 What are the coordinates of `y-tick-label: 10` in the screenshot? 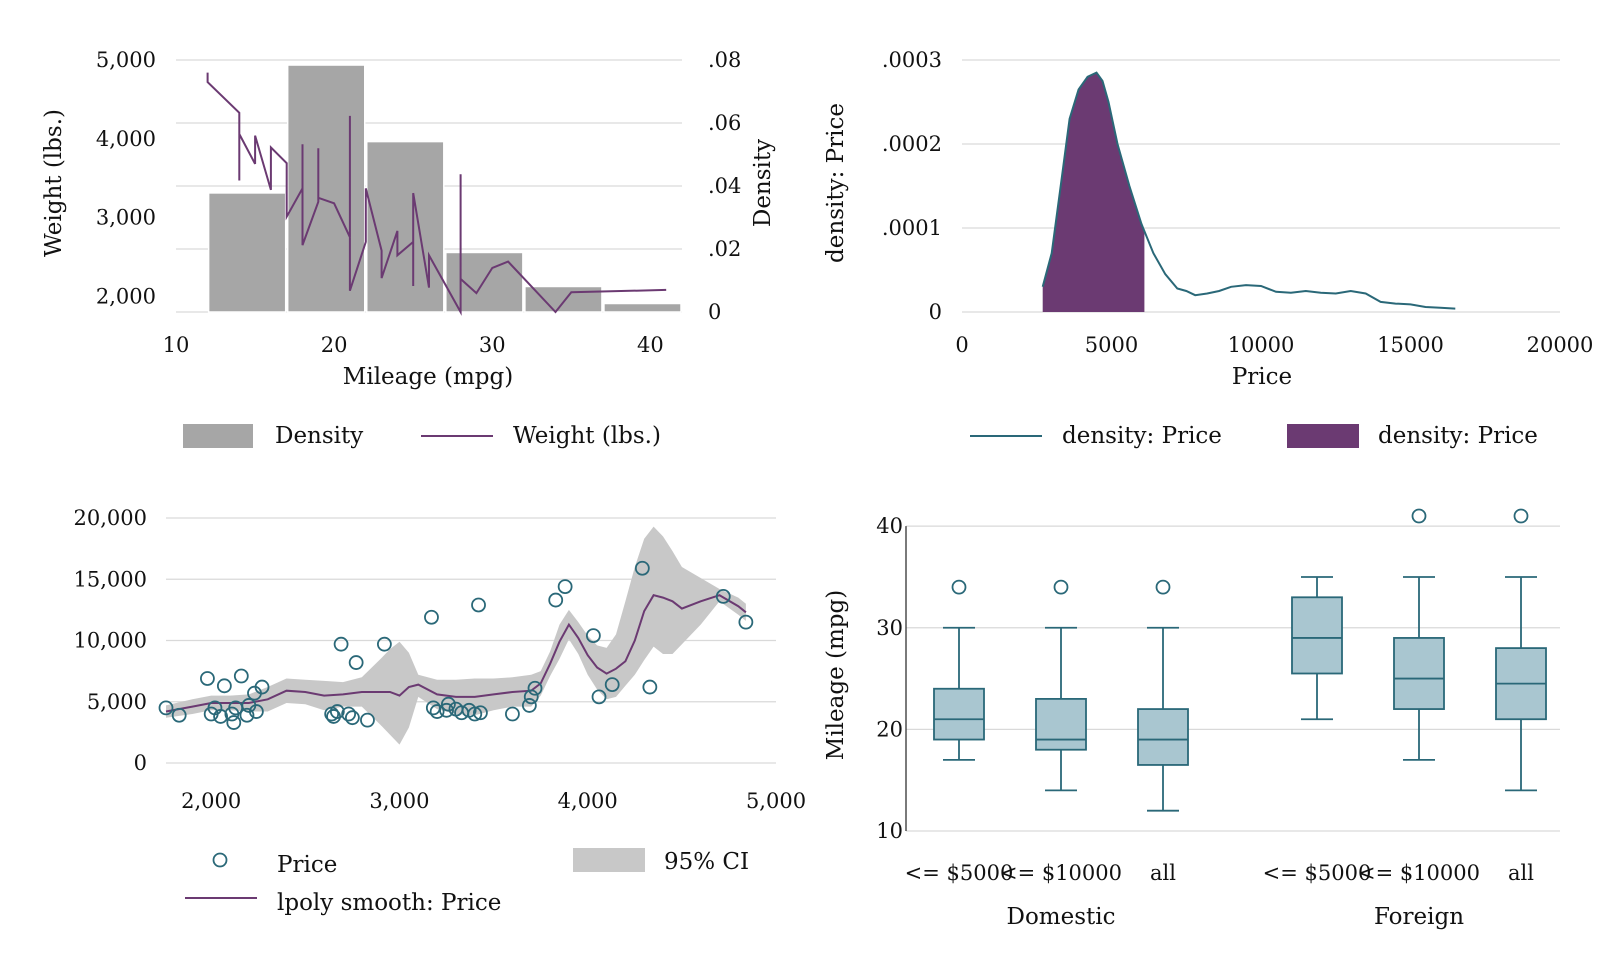 It's located at (889, 831).